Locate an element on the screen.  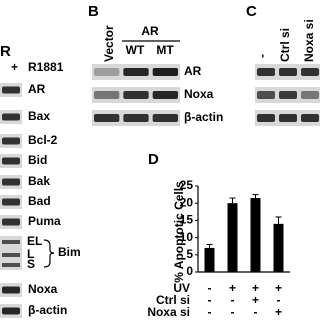
band-marker: L is located at coordinates (30, 254).